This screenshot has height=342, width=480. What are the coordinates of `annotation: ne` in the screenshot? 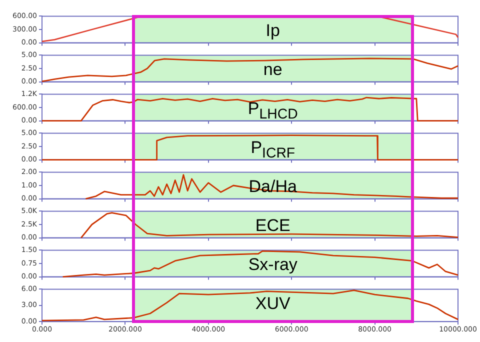 It's located at (272, 69).